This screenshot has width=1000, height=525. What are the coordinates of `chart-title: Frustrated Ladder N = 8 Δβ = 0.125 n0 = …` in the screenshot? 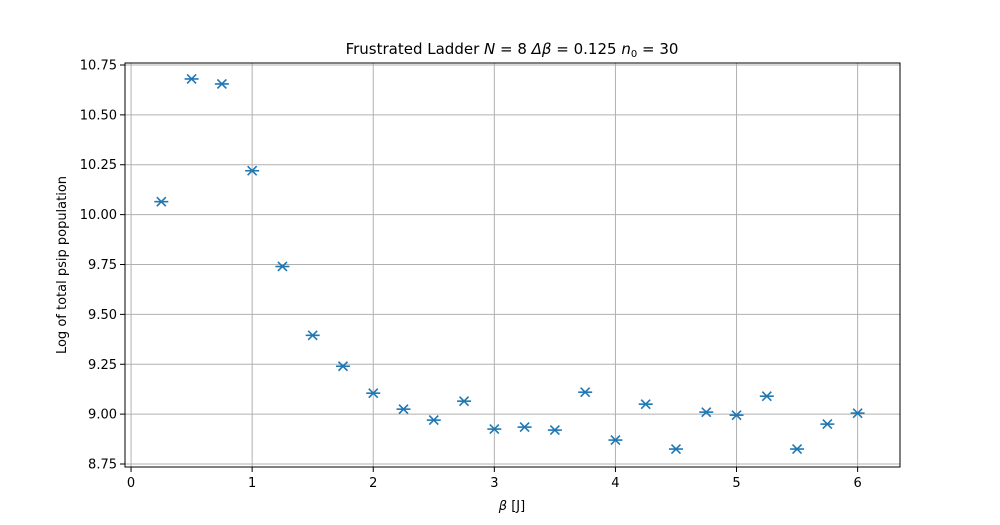 It's located at (512, 50).